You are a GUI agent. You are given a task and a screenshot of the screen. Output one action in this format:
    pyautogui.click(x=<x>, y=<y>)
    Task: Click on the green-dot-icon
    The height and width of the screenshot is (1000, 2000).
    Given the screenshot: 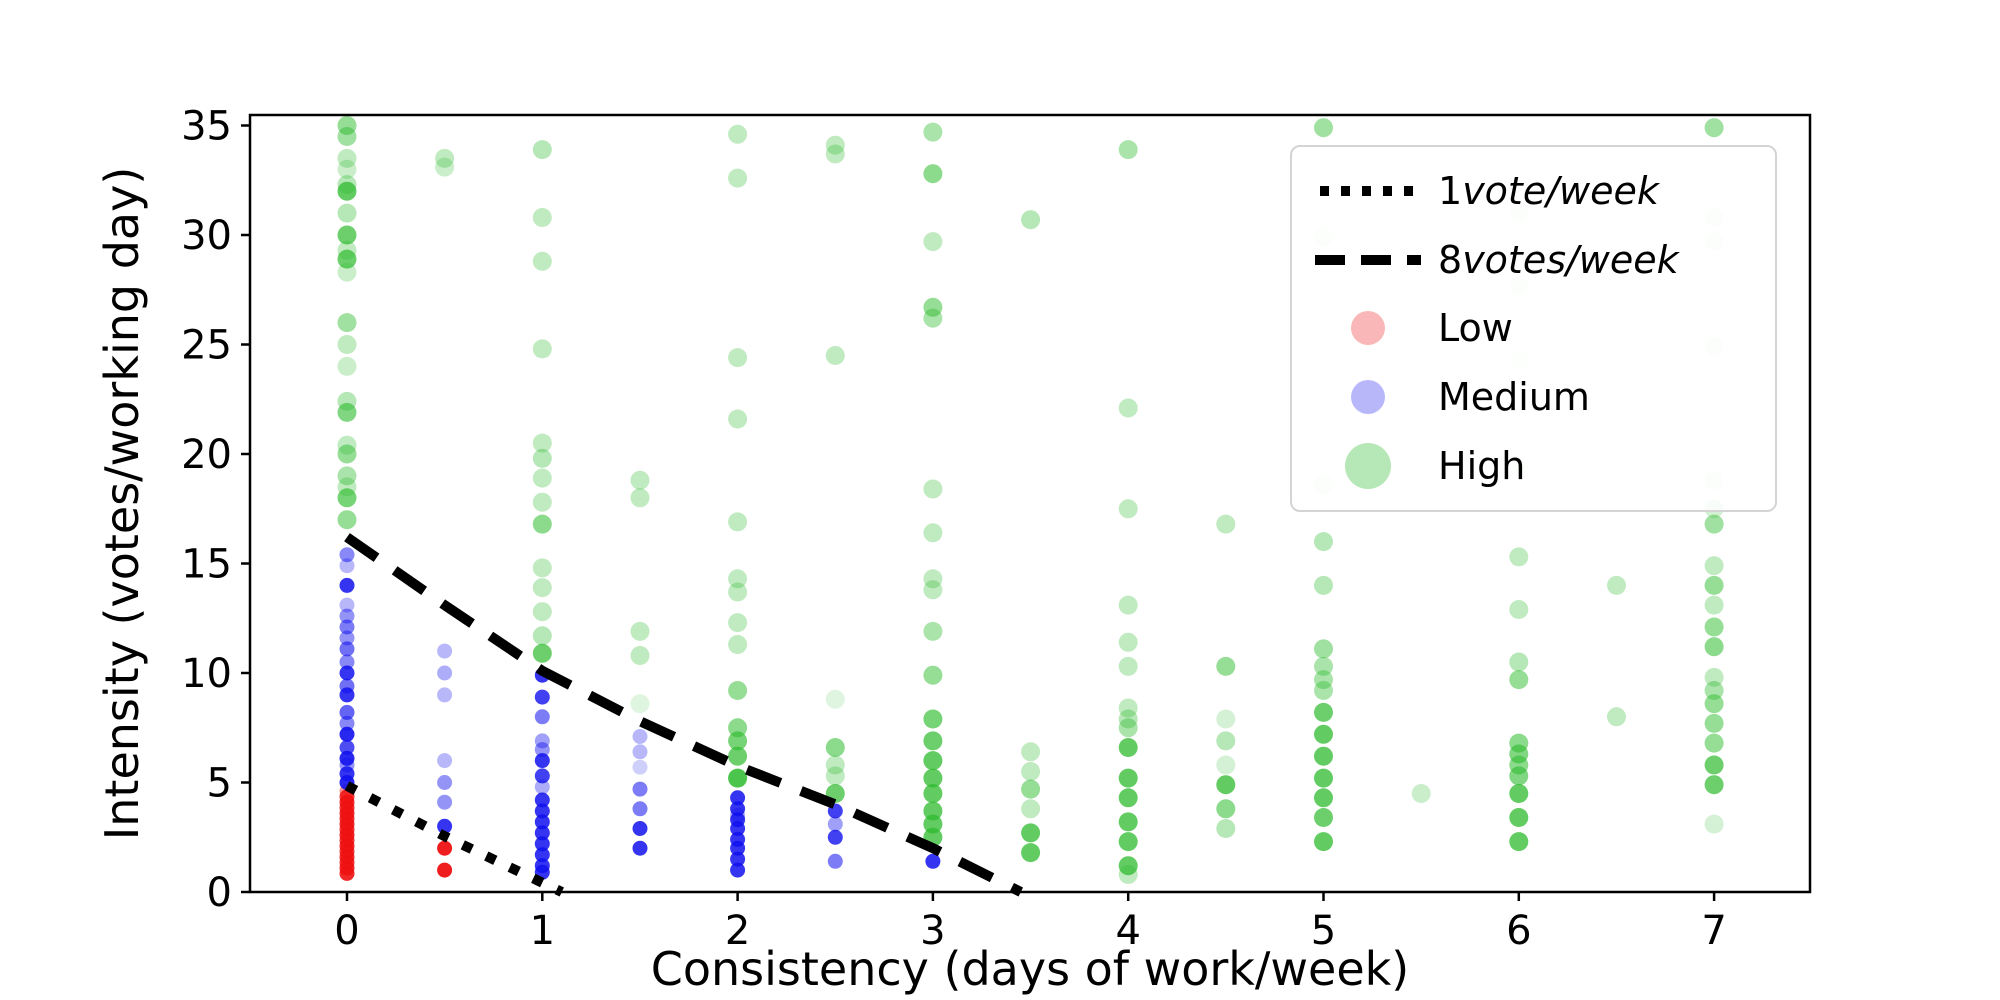 What is the action you would take?
    pyautogui.click(x=1368, y=465)
    